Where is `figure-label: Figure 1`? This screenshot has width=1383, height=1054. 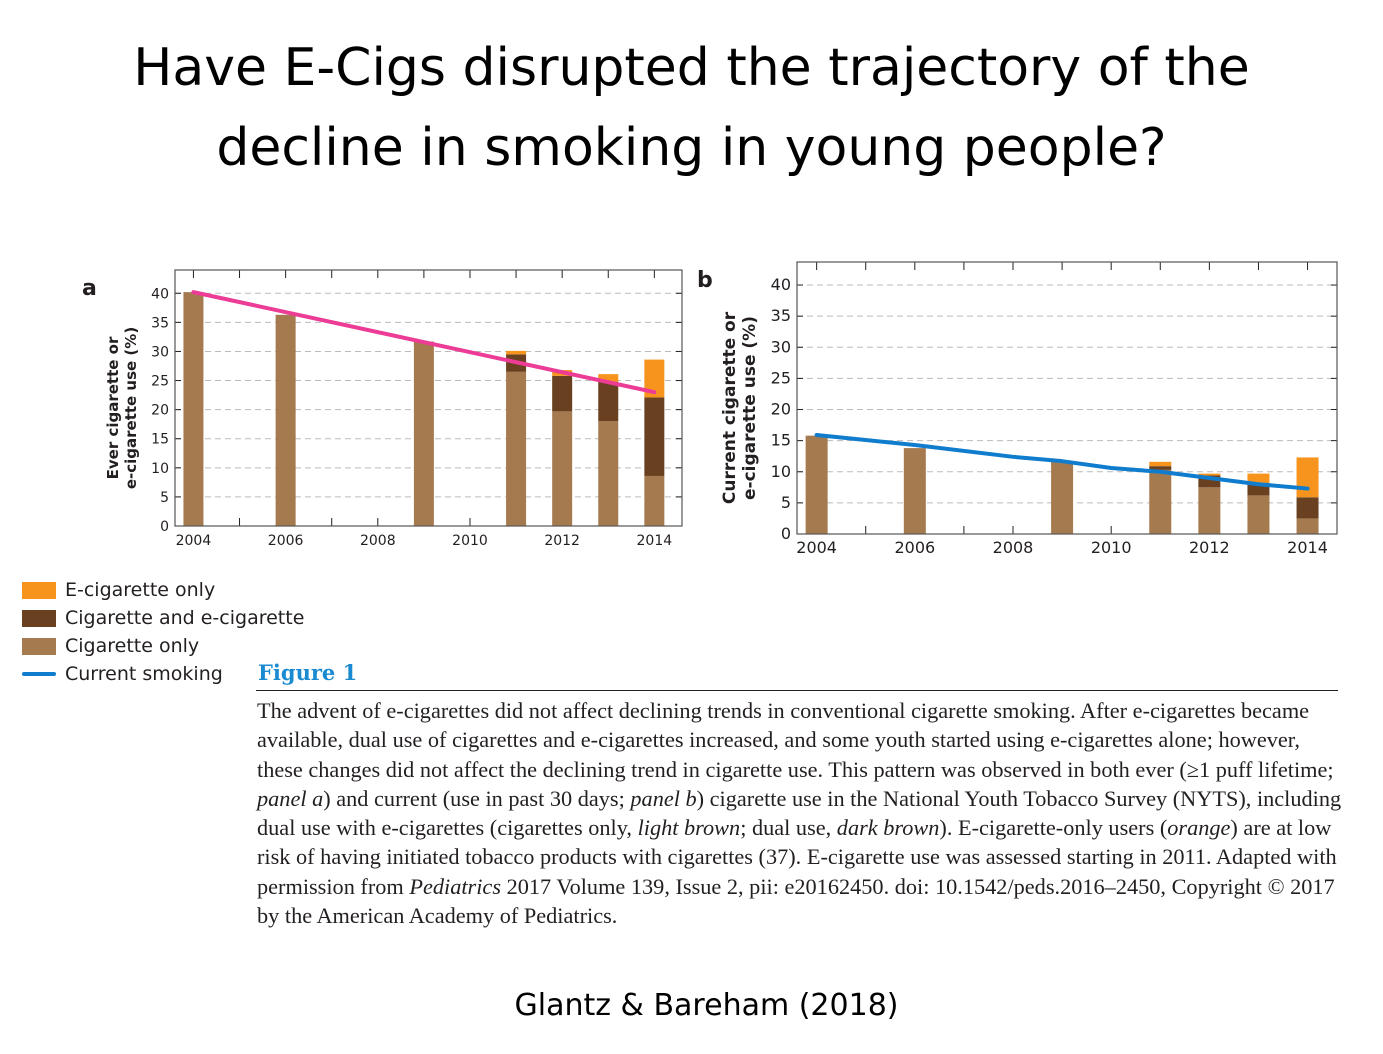 figure-label: Figure 1 is located at coordinates (308, 672).